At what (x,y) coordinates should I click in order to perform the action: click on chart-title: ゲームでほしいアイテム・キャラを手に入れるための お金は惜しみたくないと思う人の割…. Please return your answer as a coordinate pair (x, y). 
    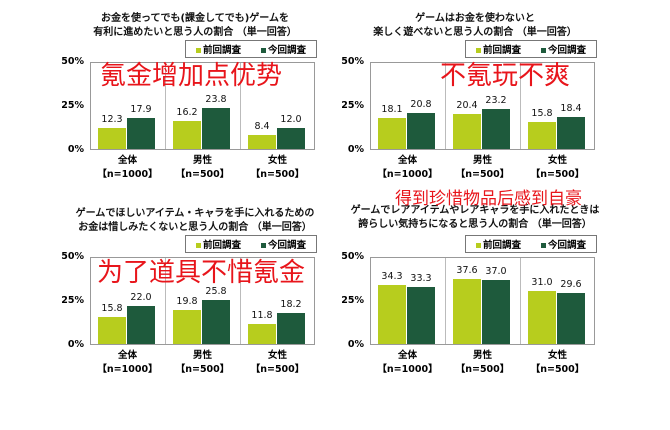
    Looking at the image, I should click on (195, 221).